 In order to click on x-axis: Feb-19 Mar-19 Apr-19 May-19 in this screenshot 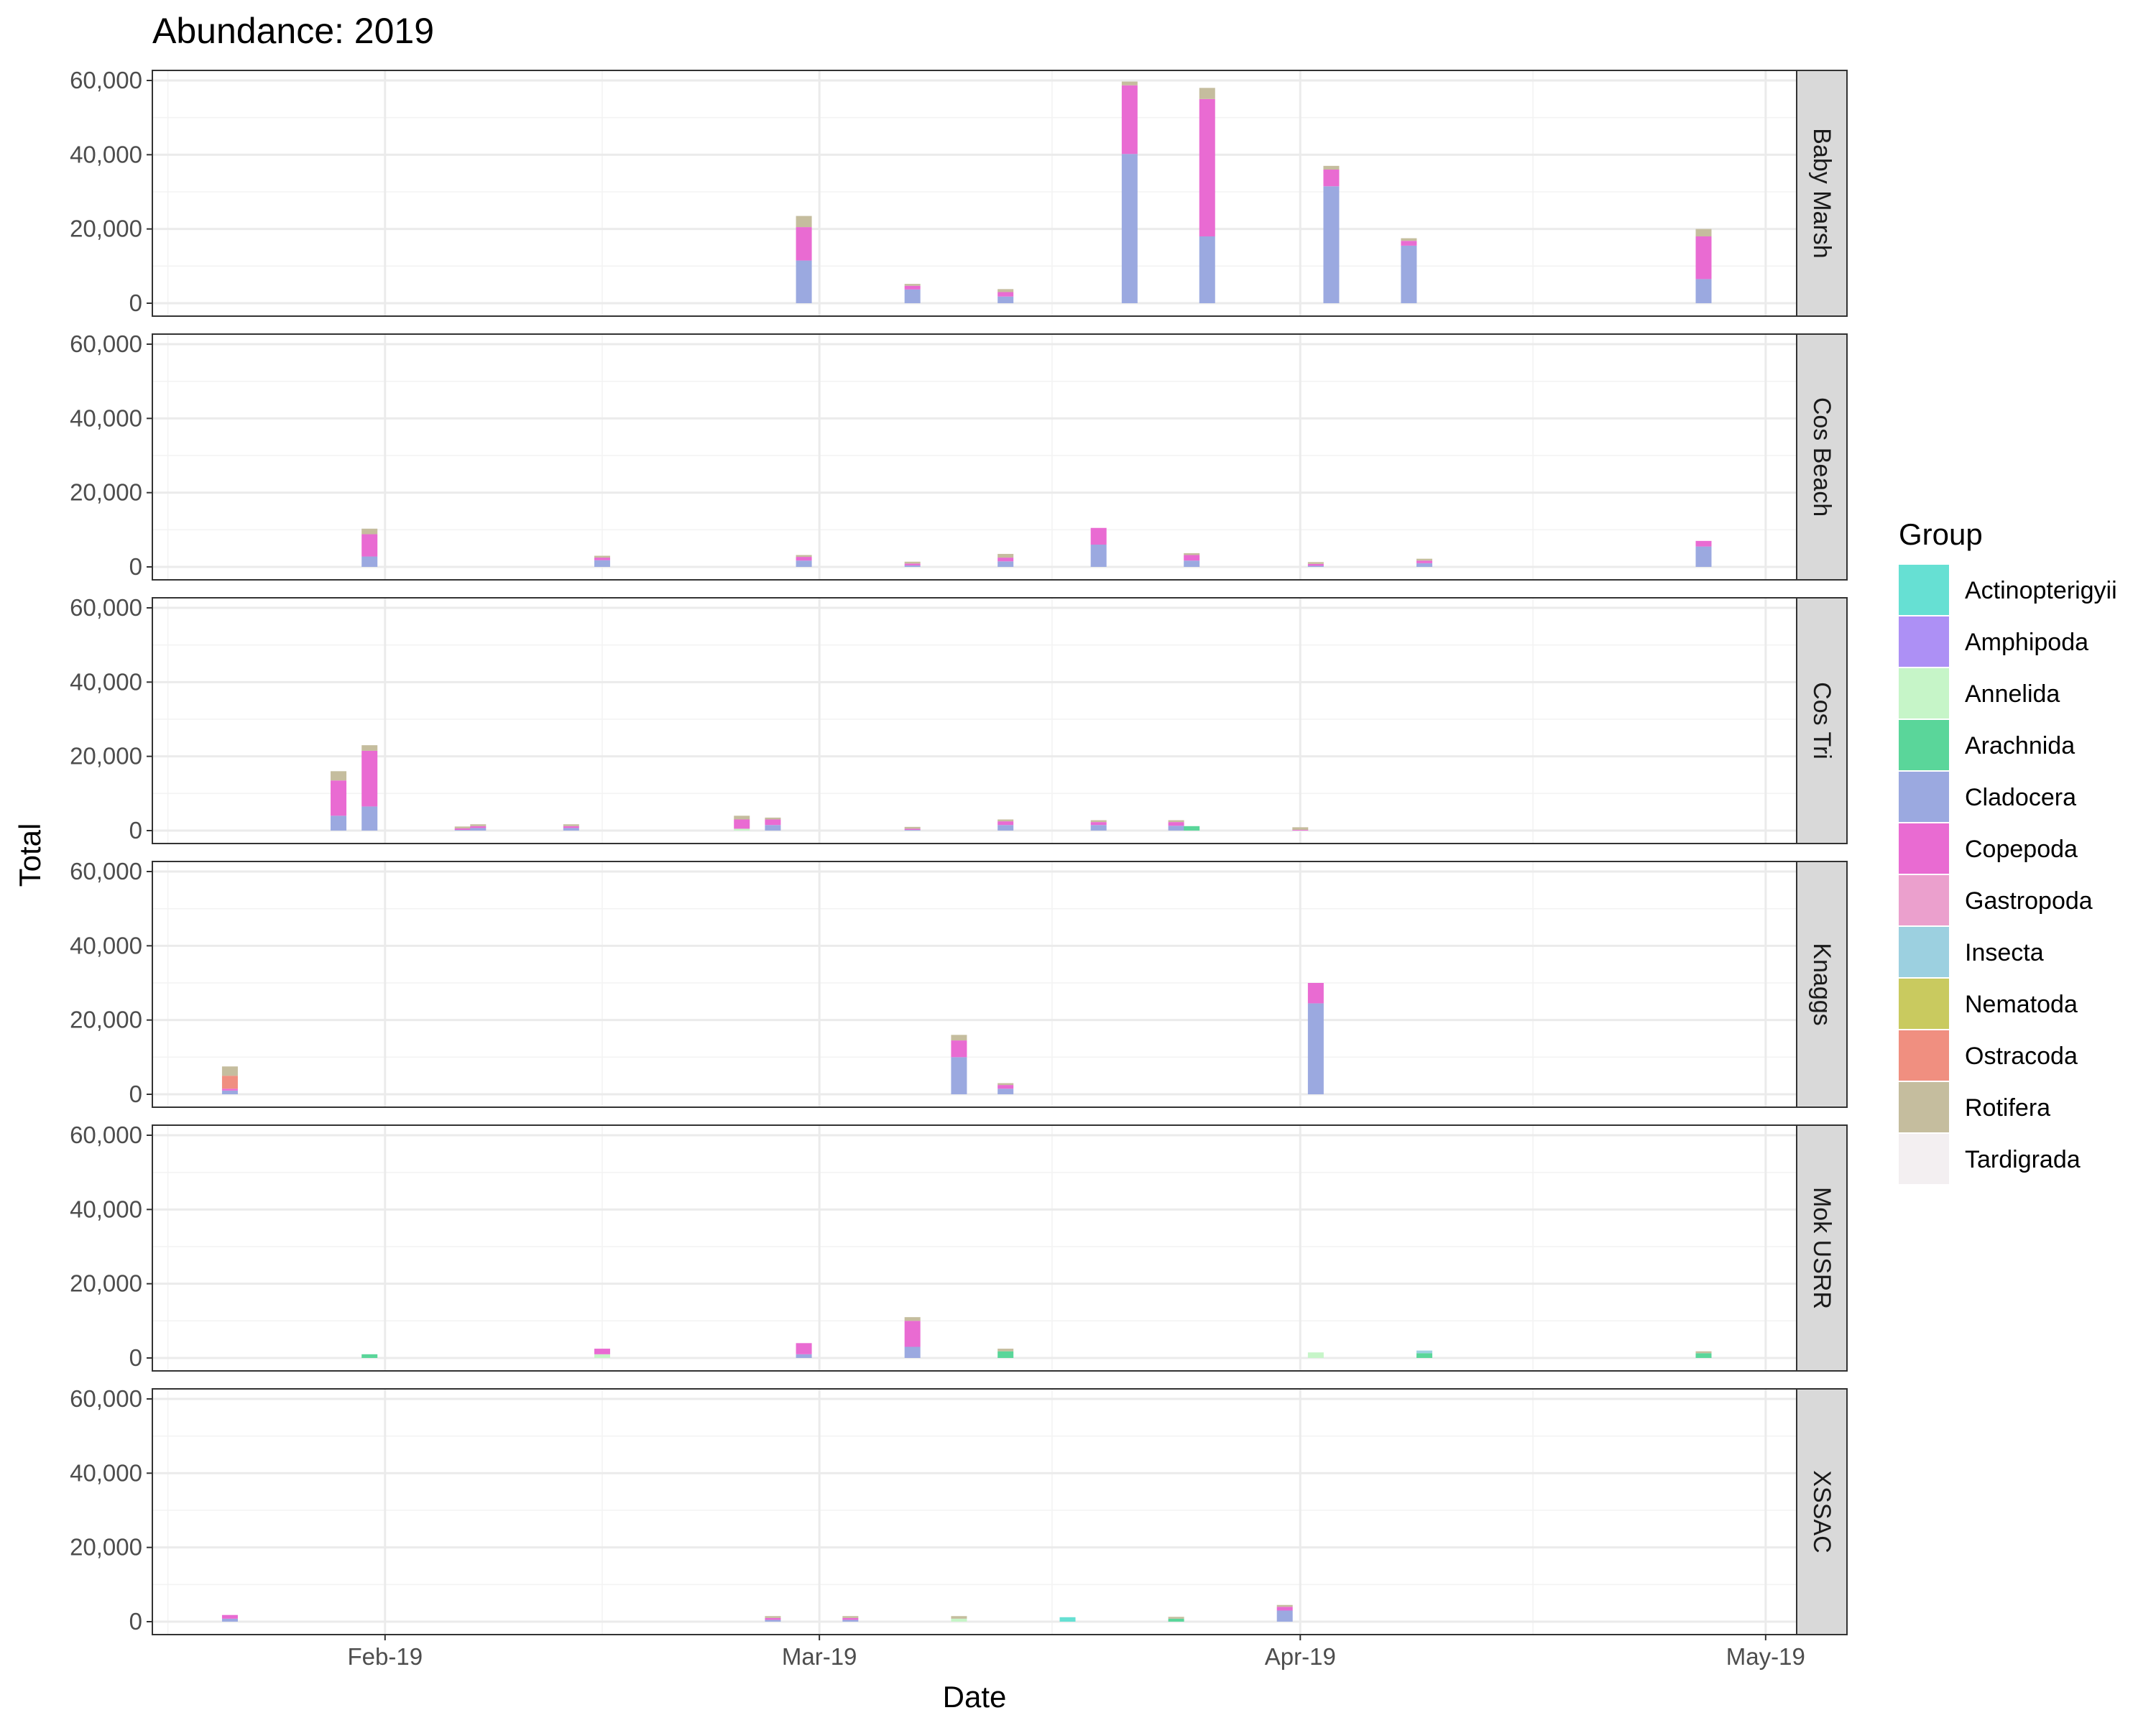, I will do `click(1076, 1653)`.